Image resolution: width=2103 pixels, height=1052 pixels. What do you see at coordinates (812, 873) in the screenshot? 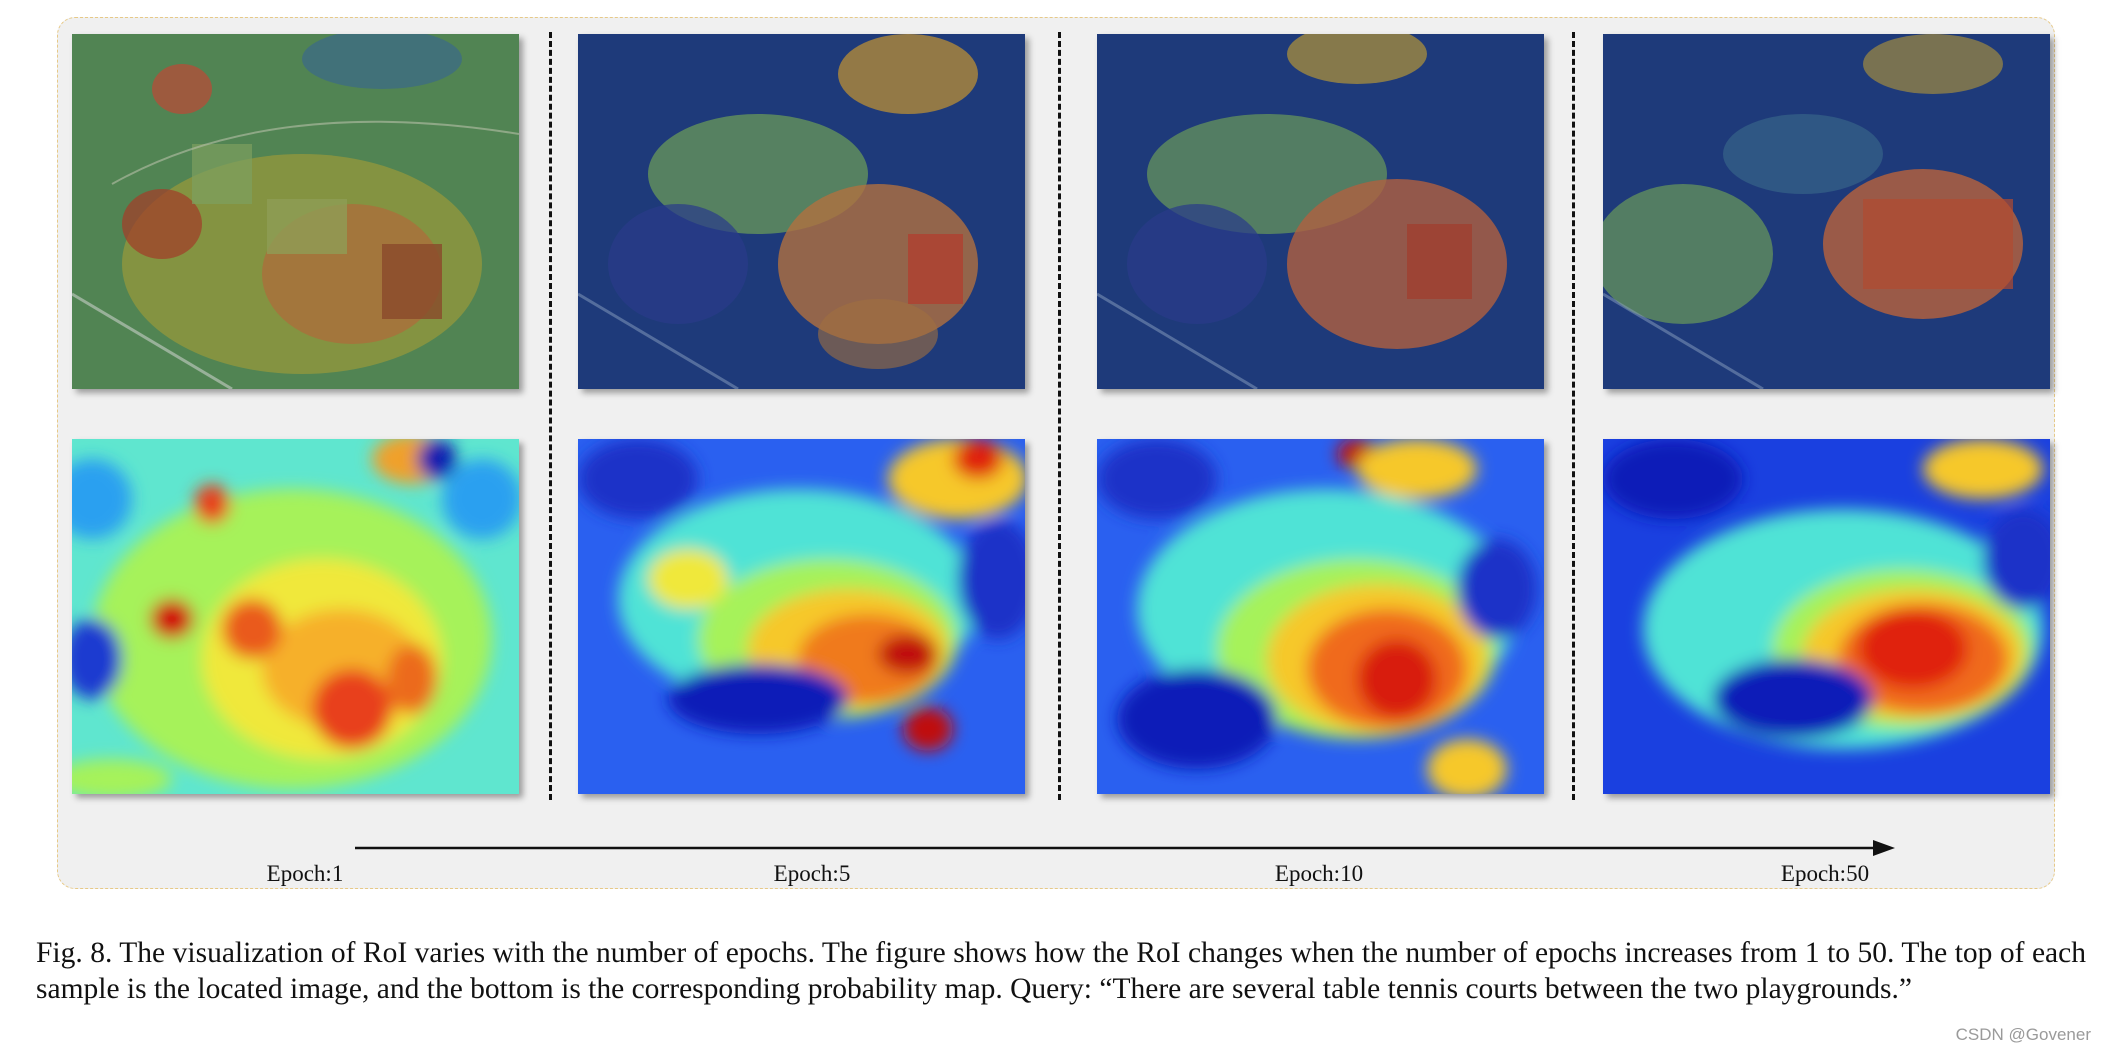
I see `epoch-label-5: Epoch:5` at bounding box center [812, 873].